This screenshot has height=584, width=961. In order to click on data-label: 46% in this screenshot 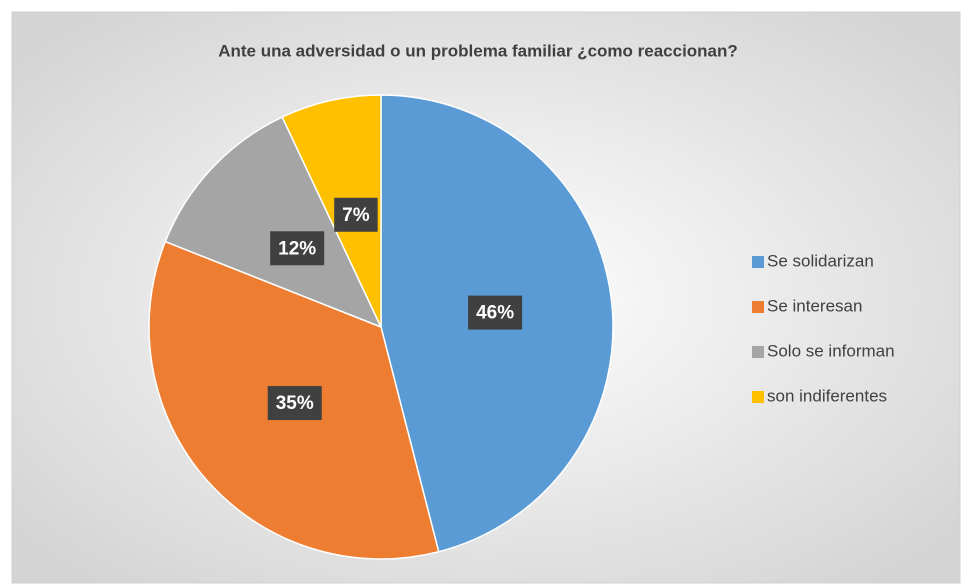, I will do `click(495, 312)`.